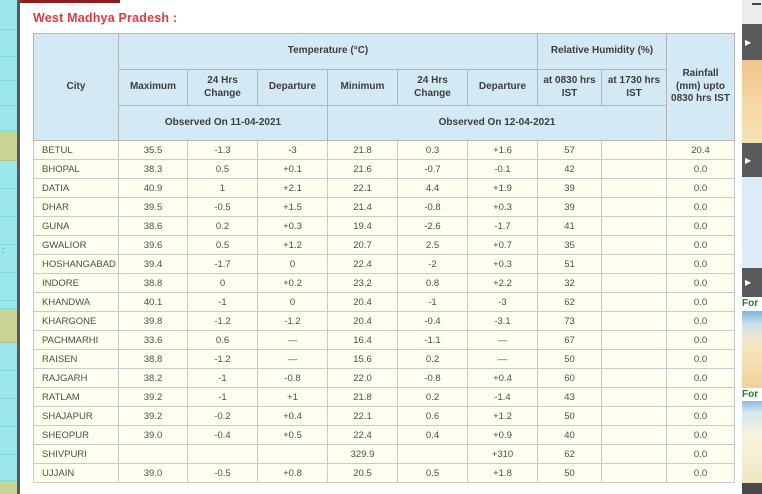  What do you see at coordinates (76, 359) in the screenshot?
I see `city-cell: RAISEN` at bounding box center [76, 359].